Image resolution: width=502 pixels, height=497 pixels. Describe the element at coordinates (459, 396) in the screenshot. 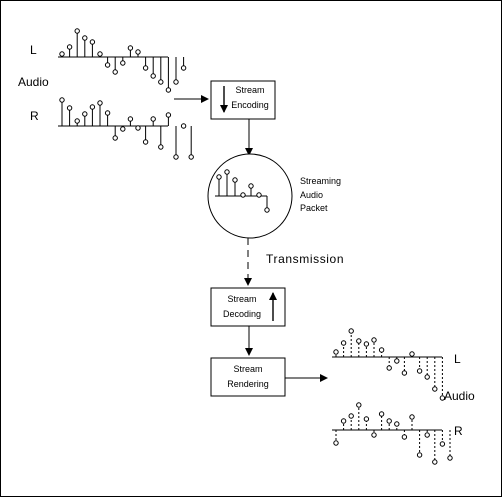

I see `output-audio-label: Audio` at that location.